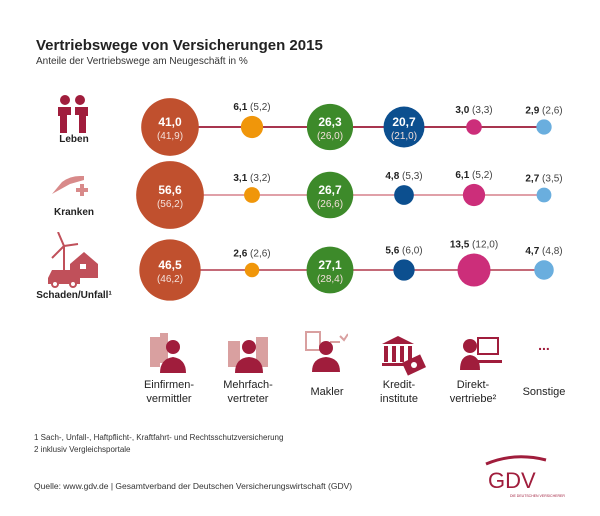  I want to click on value-label: 2,9 (2,6), so click(543, 110).